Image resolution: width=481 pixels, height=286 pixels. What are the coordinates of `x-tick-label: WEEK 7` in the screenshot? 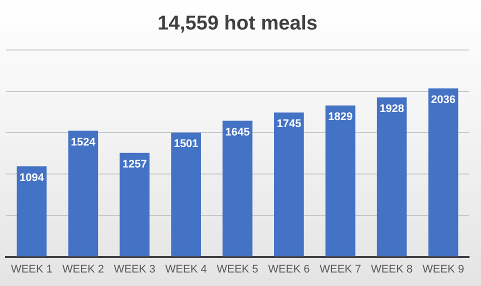 It's located at (341, 269).